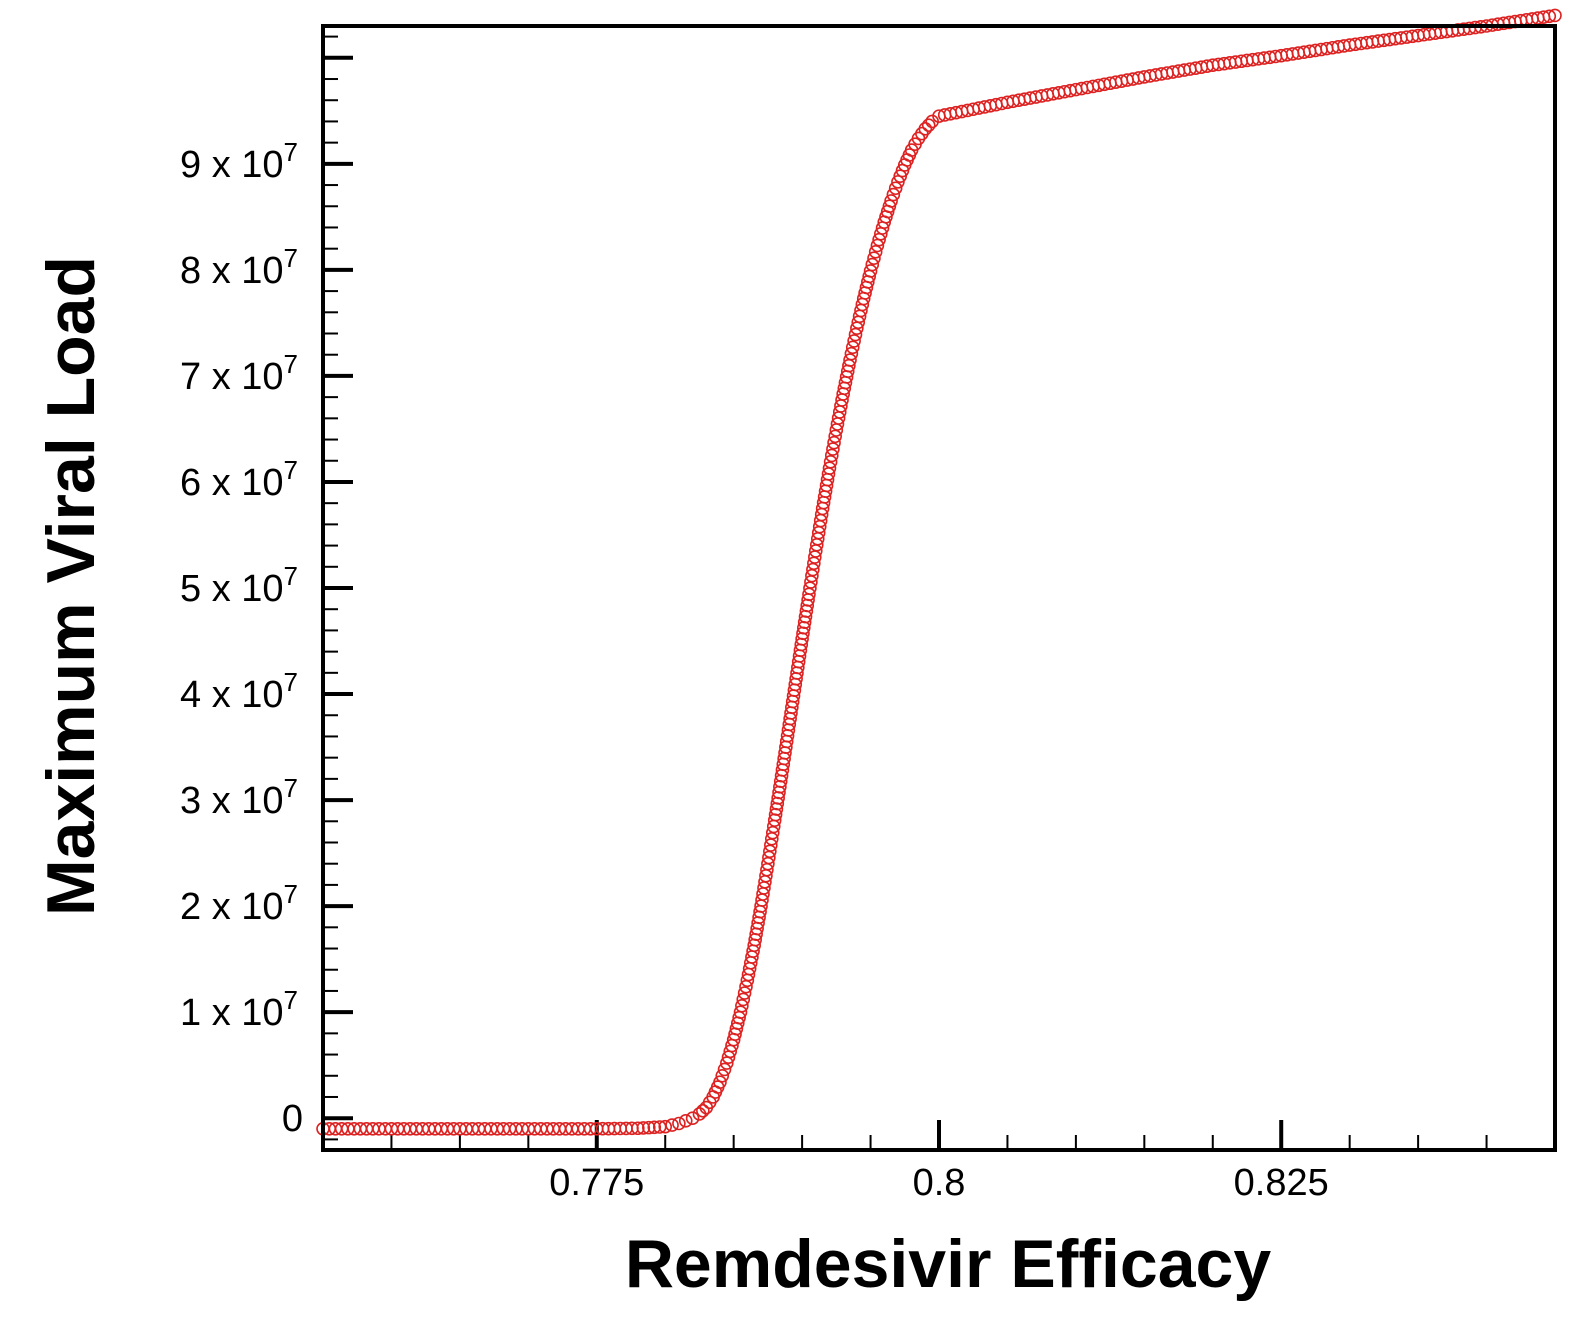  I want to click on y-tick-label: 8 x 10⁷, so click(239, 267).